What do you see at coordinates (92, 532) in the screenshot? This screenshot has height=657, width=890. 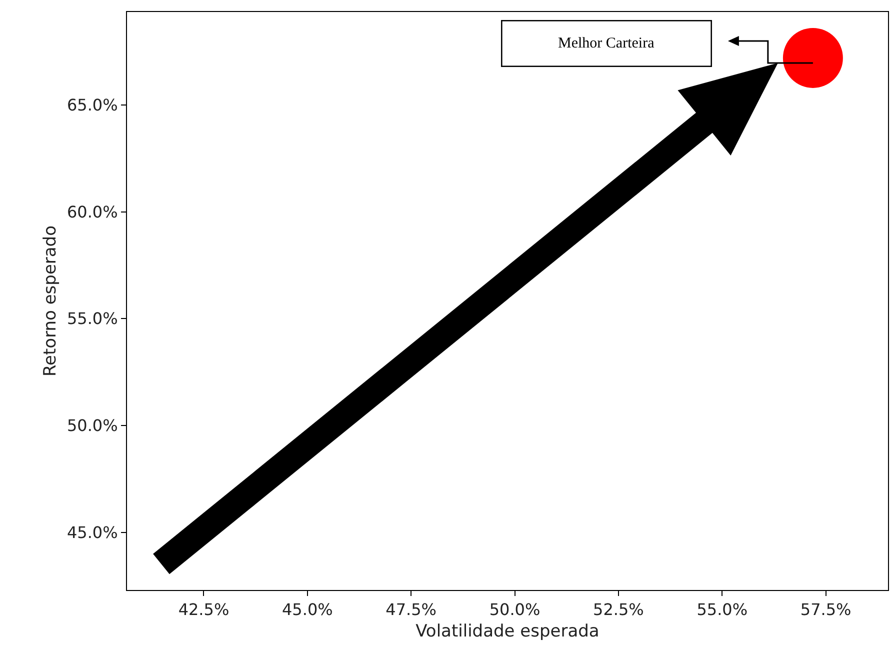 I see `y-tick-label: 45.0%` at bounding box center [92, 532].